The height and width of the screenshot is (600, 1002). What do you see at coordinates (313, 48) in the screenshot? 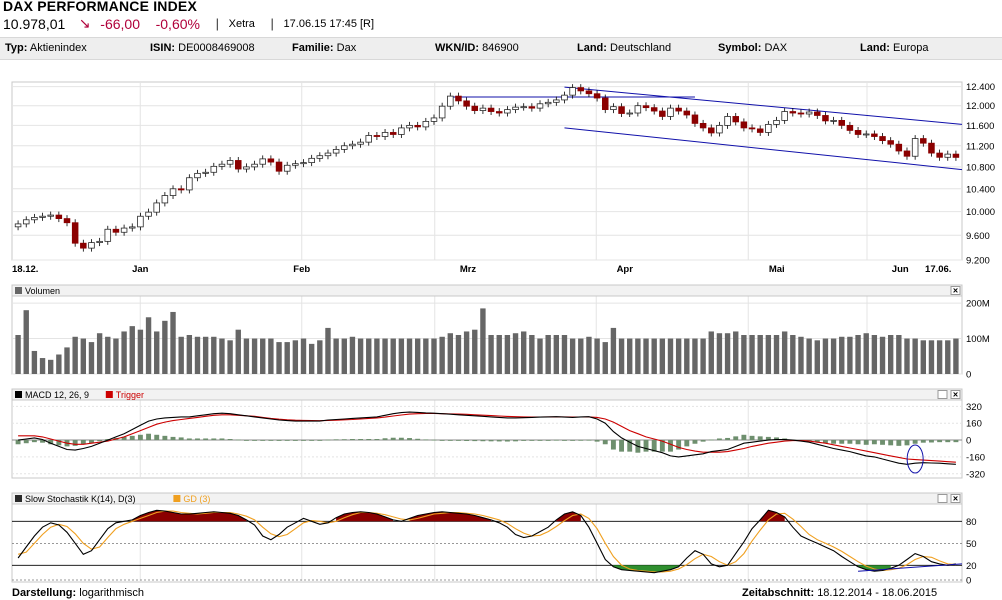
I see `info-label: Familie:` at bounding box center [313, 48].